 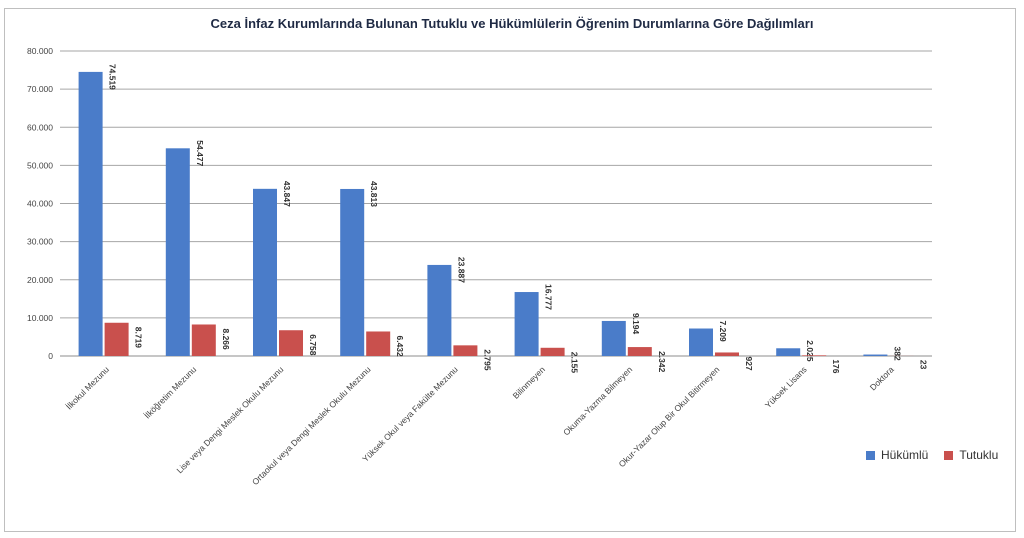 What do you see at coordinates (40, 89) in the screenshot?
I see `y-tick-label: 70.000` at bounding box center [40, 89].